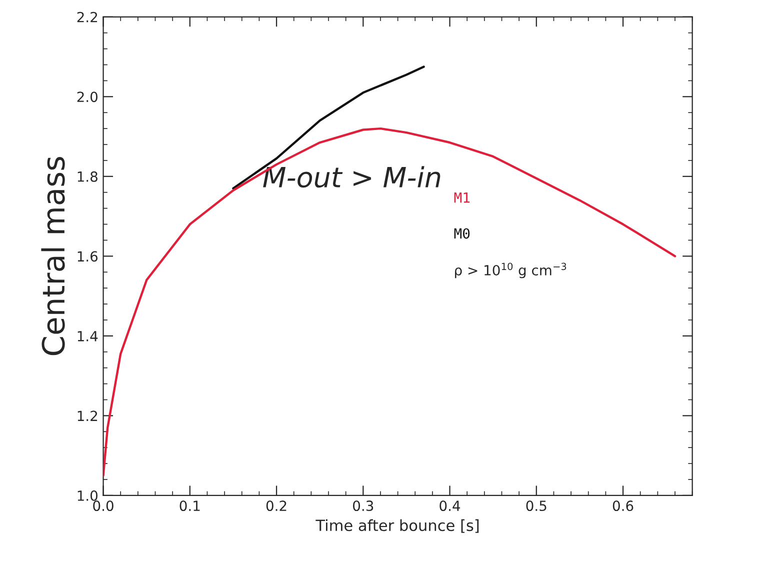  I want to click on text: M0, so click(462, 233).